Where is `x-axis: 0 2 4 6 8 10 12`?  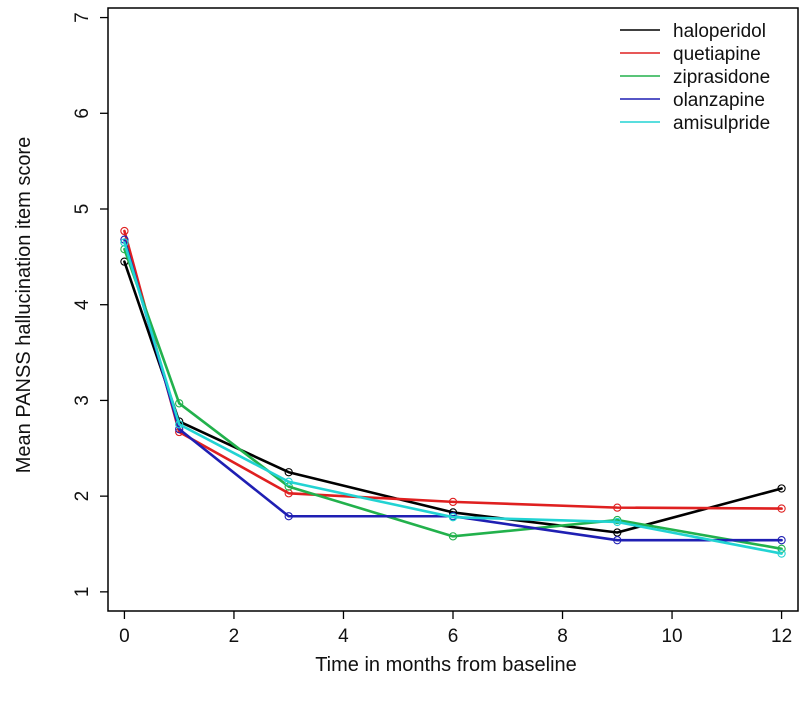
x-axis: 0 2 4 6 8 10 12 is located at coordinates (455, 629).